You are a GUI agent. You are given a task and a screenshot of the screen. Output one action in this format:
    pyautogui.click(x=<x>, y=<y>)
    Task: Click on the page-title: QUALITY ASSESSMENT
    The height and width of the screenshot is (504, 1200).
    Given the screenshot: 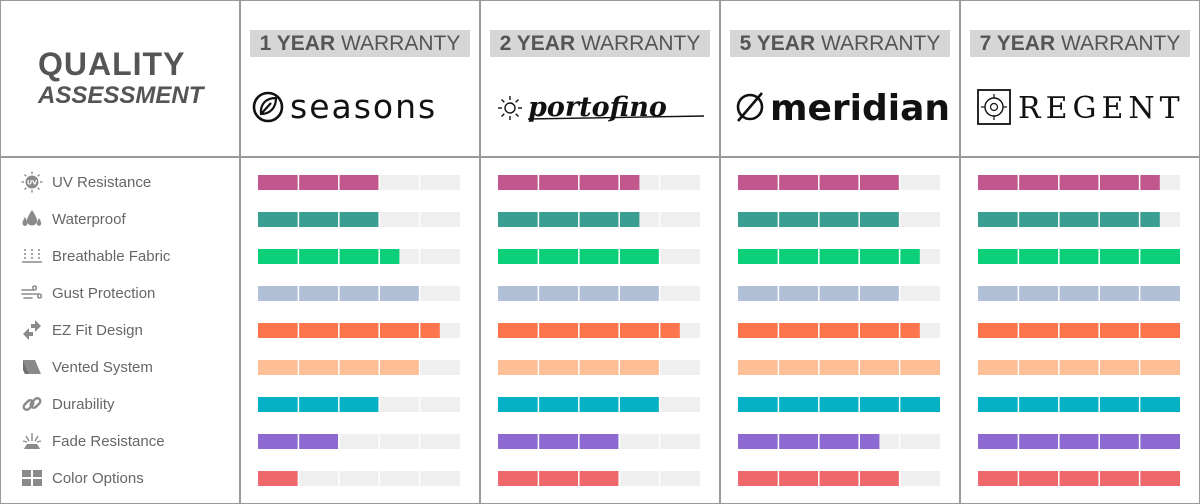 What is the action you would take?
    pyautogui.click(x=120, y=79)
    